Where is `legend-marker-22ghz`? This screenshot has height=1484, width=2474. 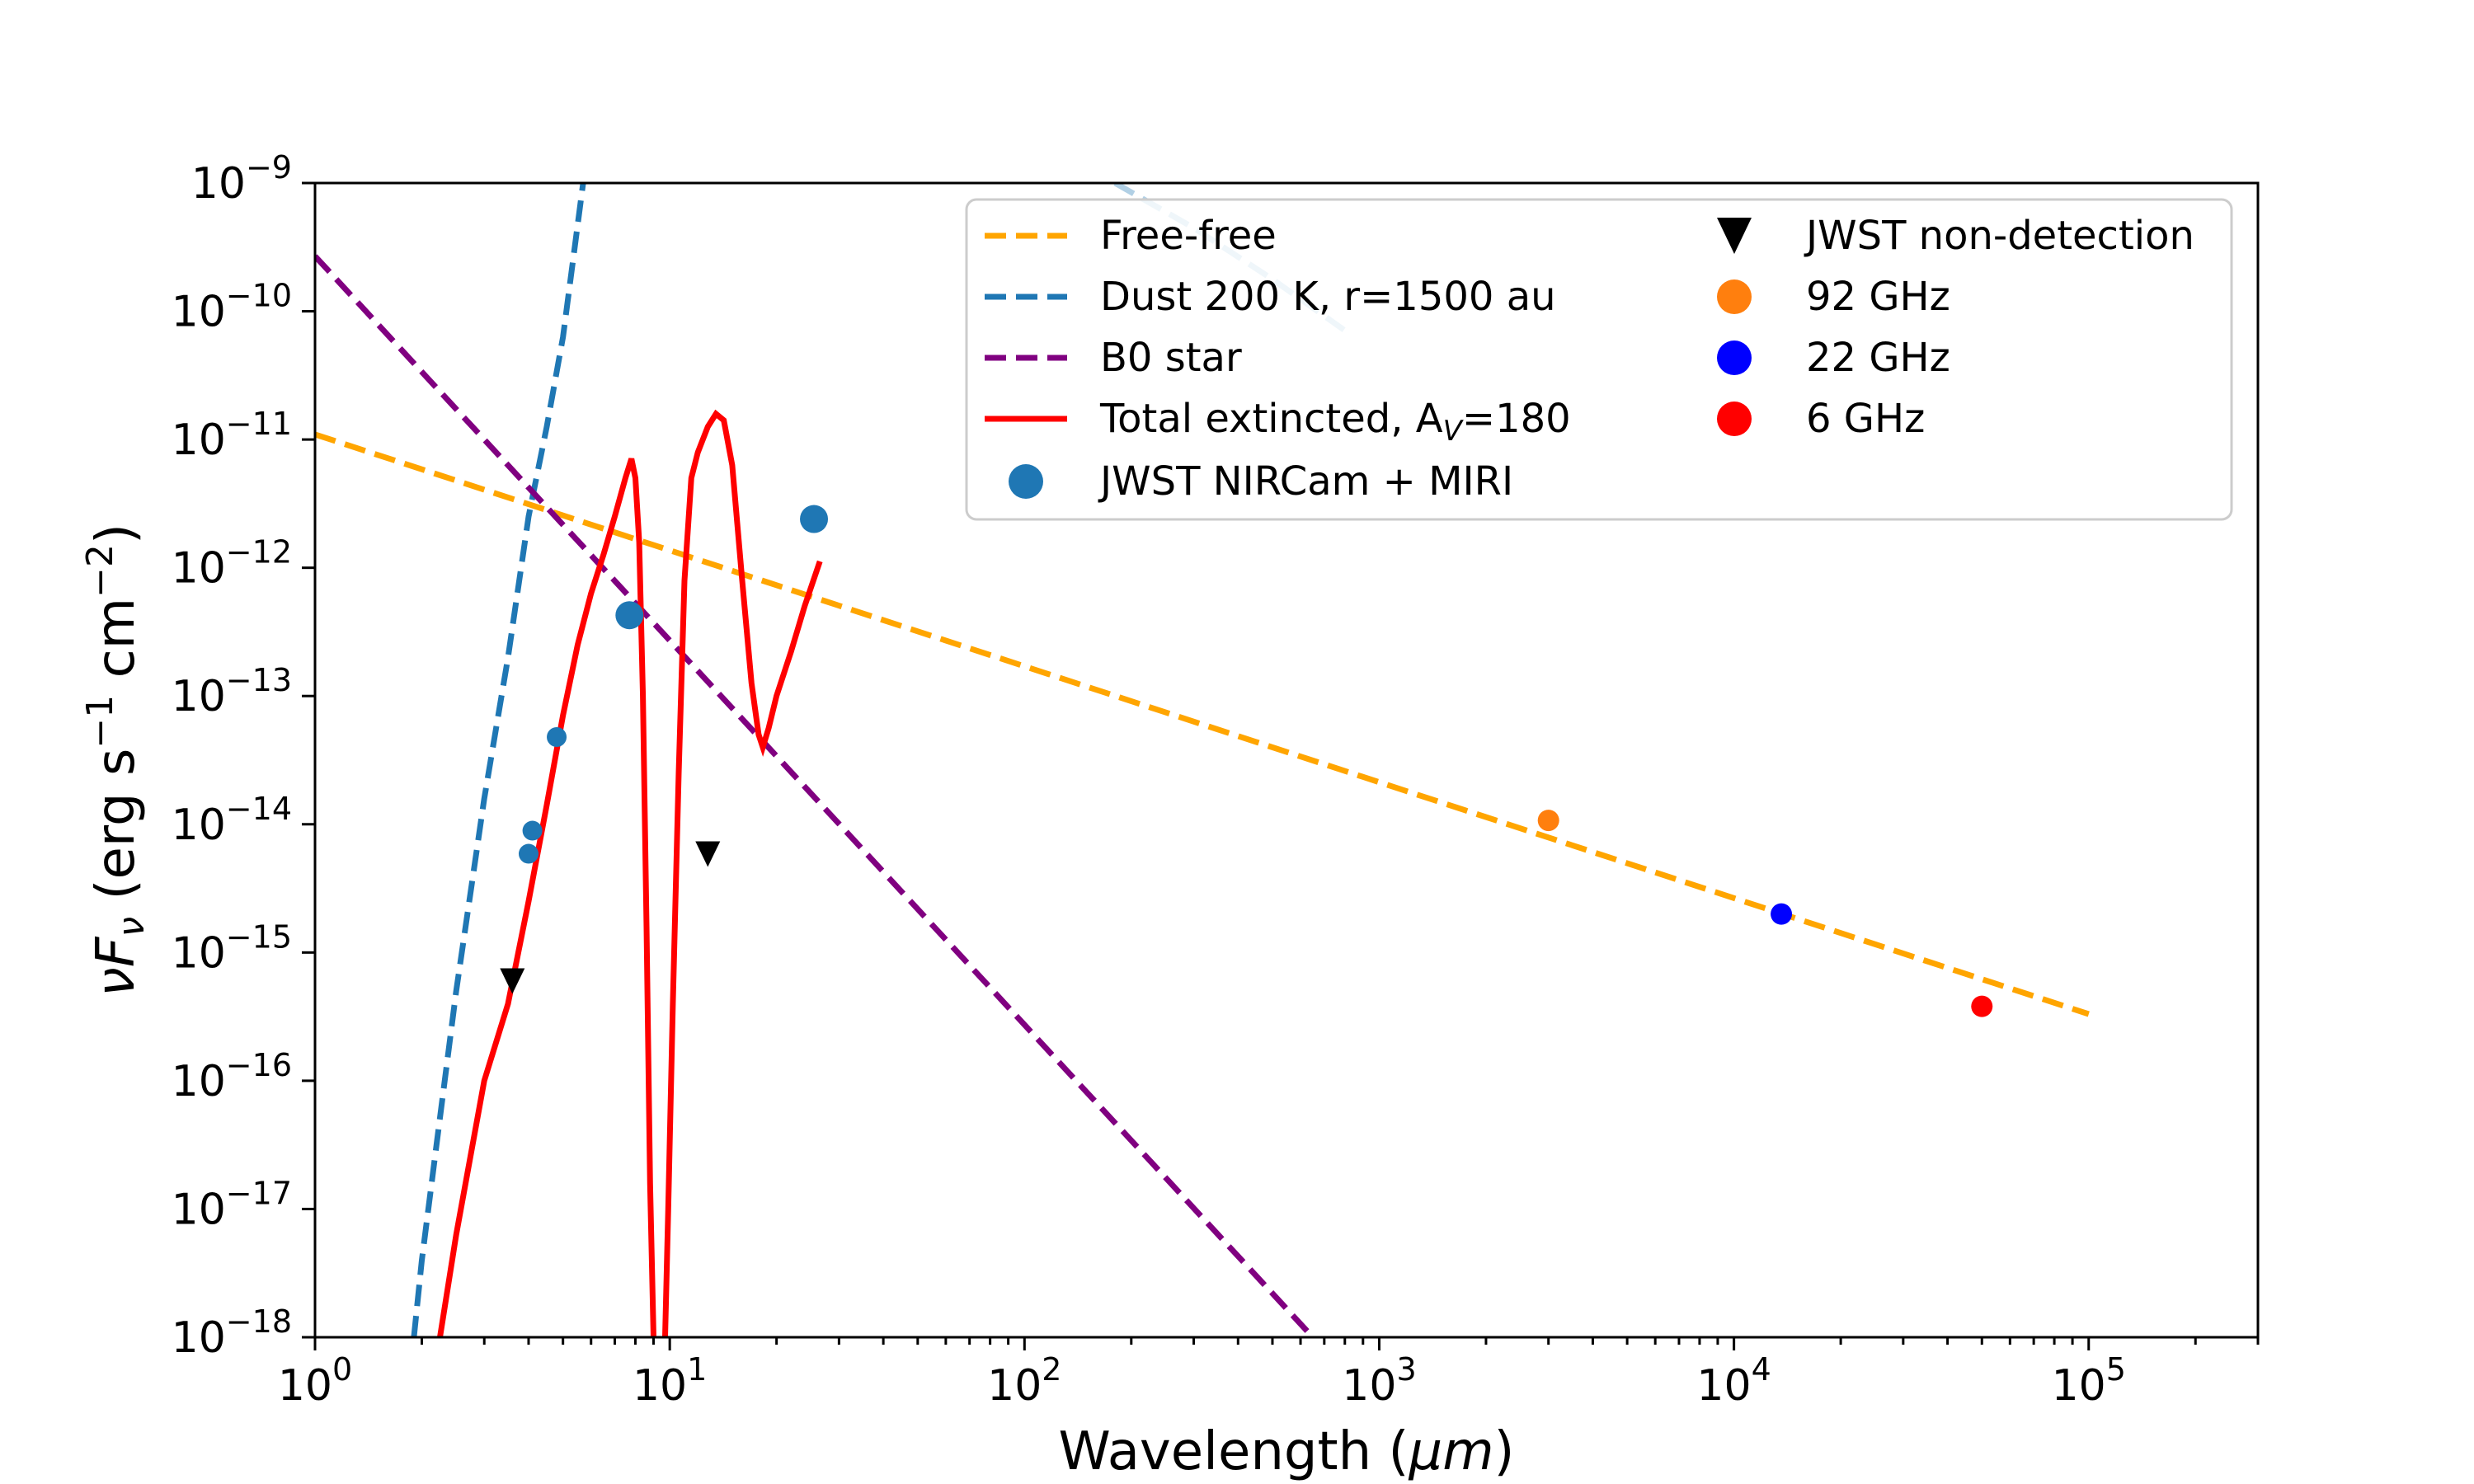 legend-marker-22ghz is located at coordinates (1734, 357).